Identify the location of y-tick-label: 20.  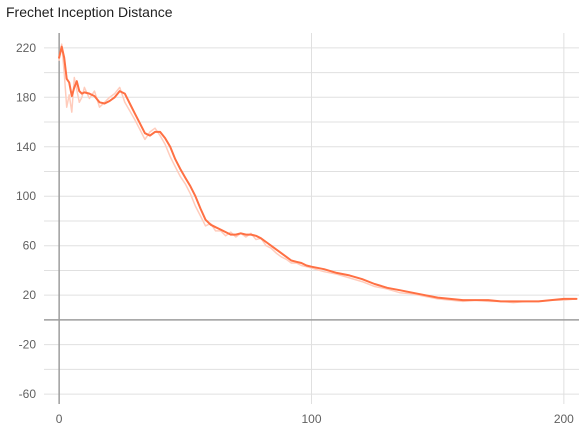
(30, 295).